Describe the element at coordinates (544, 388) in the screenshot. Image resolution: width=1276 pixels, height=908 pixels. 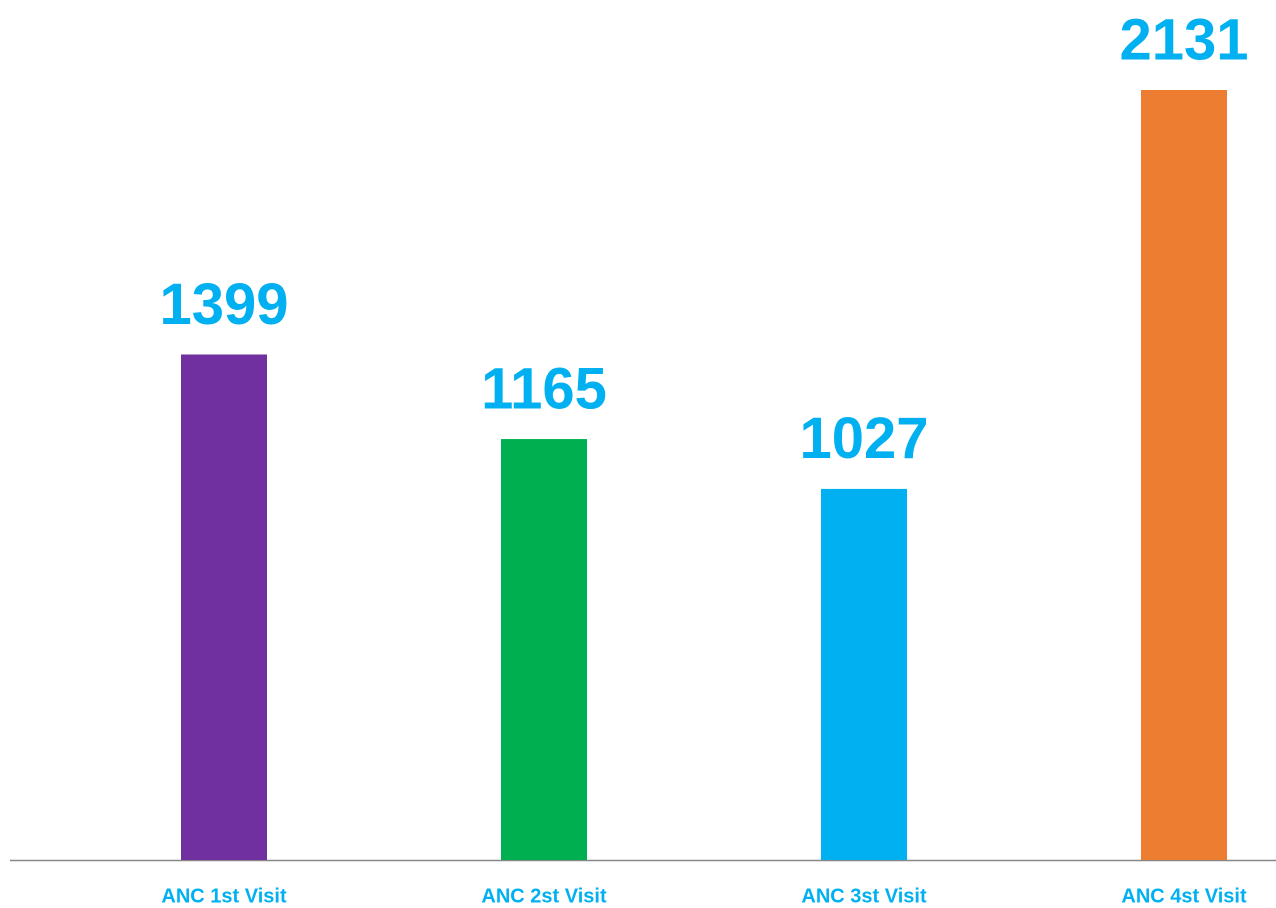
I see `value-label: 1165` at that location.